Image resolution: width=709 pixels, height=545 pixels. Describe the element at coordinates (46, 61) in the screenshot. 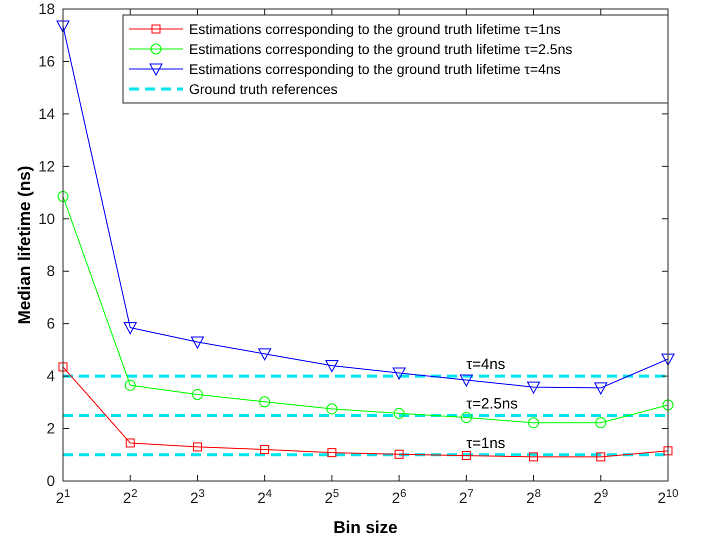

I see `y-tick-label: 16` at that location.